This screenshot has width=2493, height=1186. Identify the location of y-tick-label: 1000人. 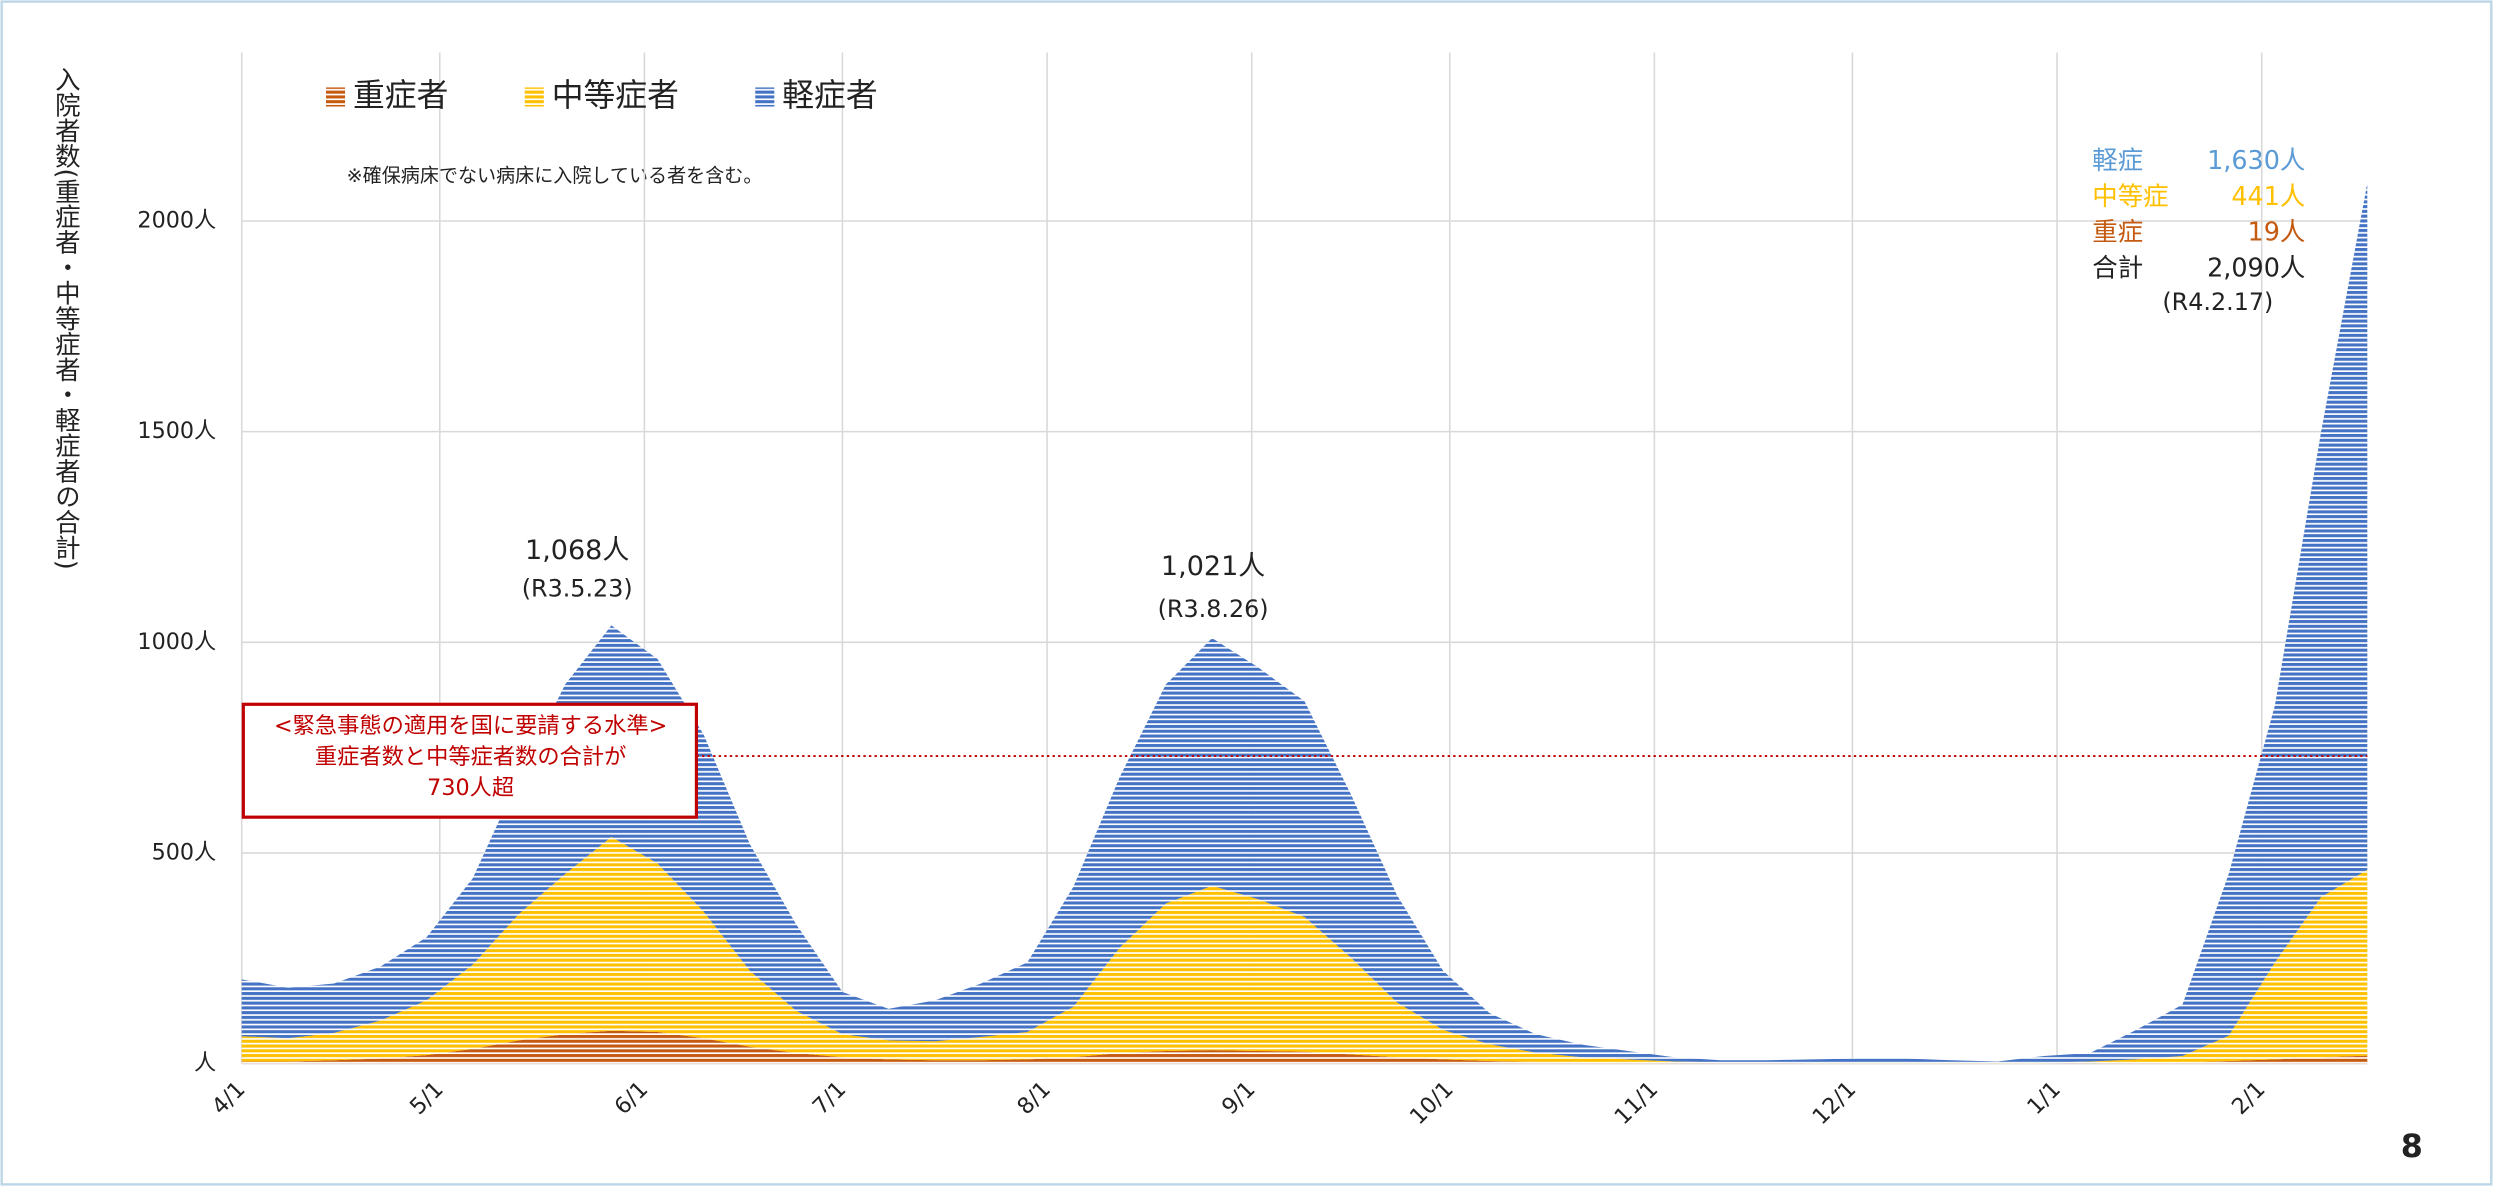
(176, 642).